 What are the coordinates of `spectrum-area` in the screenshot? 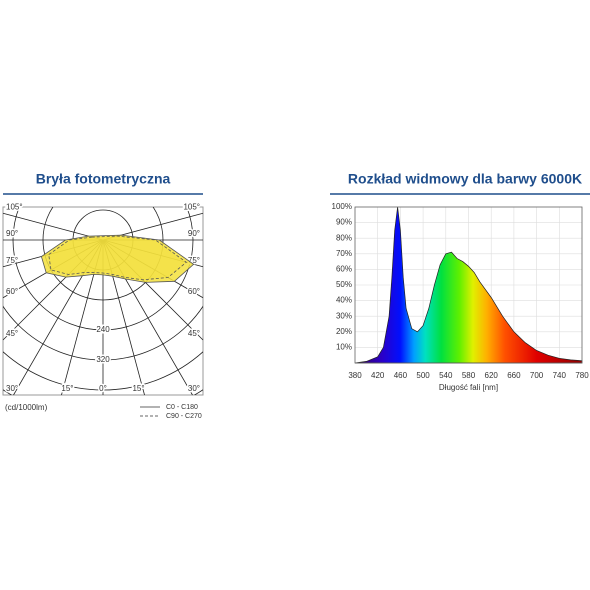 It's located at (468, 285).